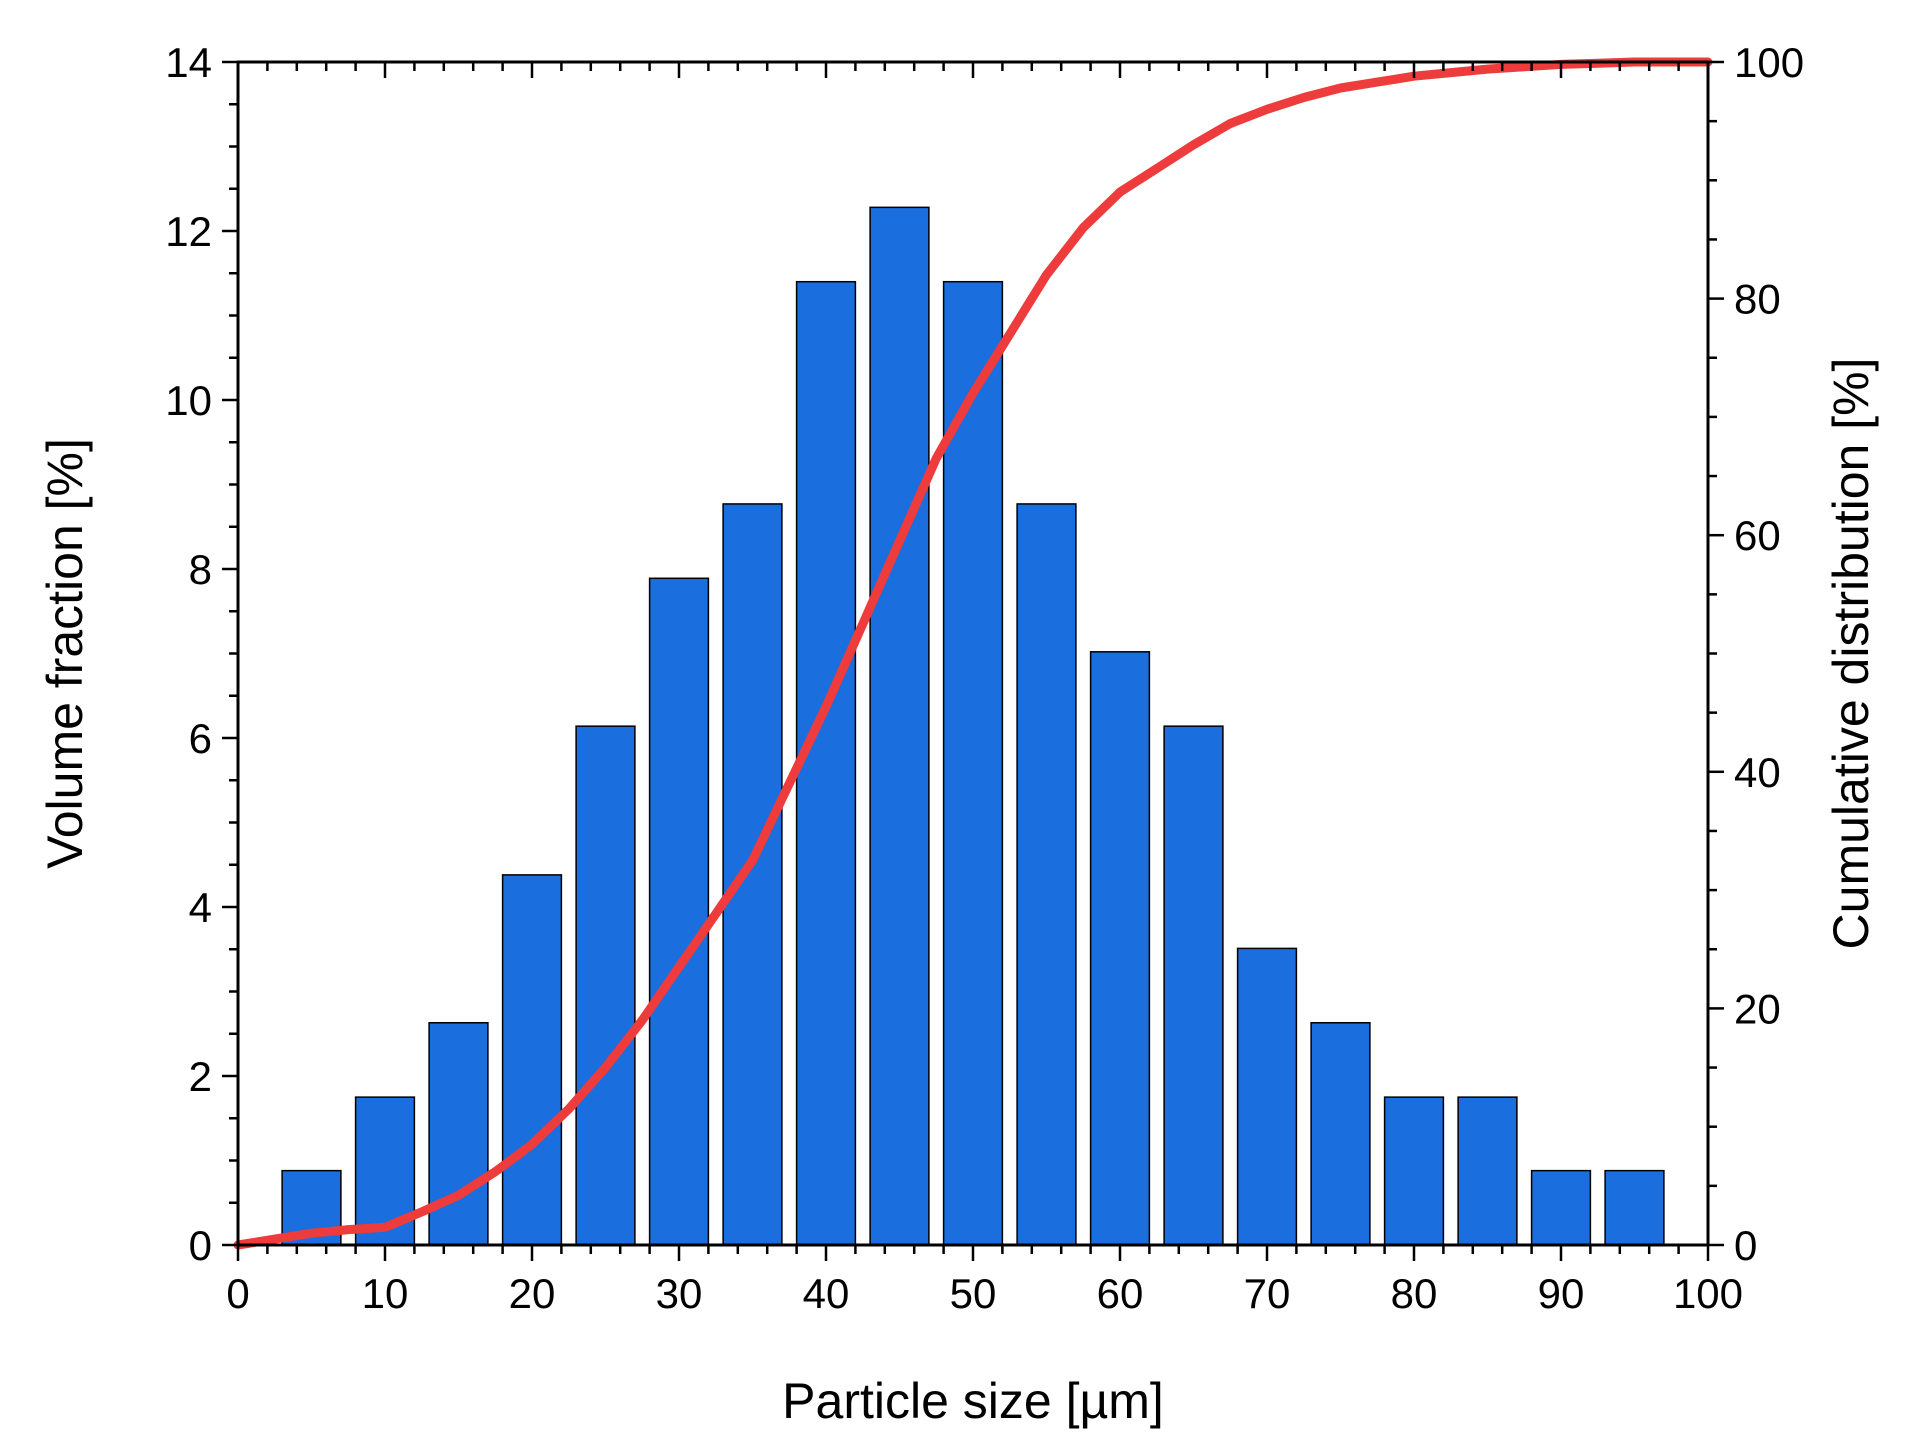 This screenshot has height=1454, width=1905. What do you see at coordinates (188, 400) in the screenshot?
I see `y-tick-label: 10` at bounding box center [188, 400].